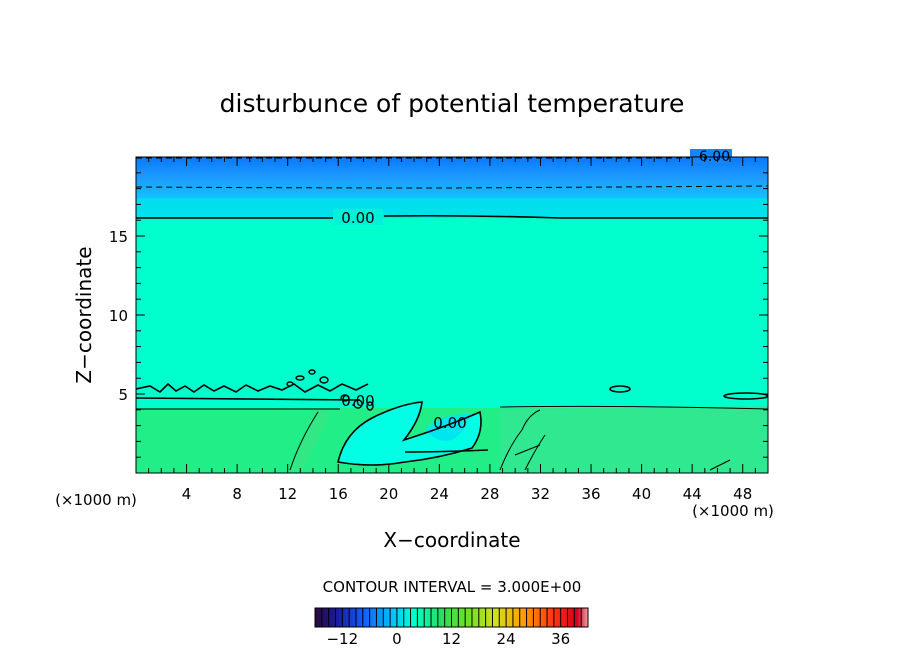  I want to click on x-tick-label: 32, so click(540, 494).